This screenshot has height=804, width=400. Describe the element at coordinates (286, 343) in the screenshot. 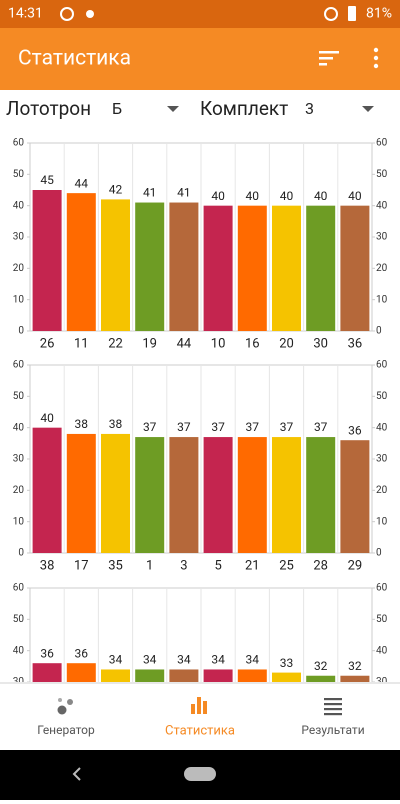

I see `x-tick-label: 20` at that location.